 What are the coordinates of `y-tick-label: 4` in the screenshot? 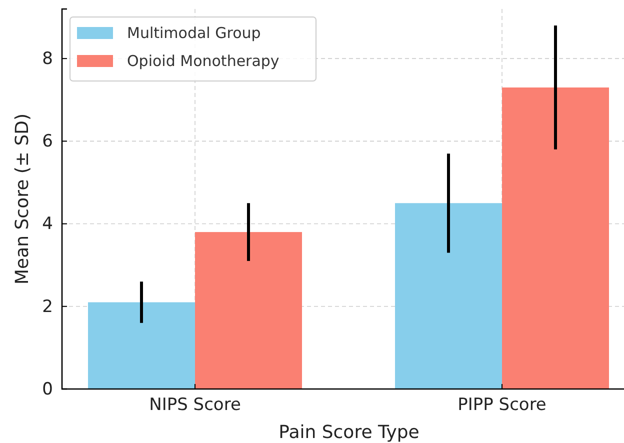 It's located at (47, 224).